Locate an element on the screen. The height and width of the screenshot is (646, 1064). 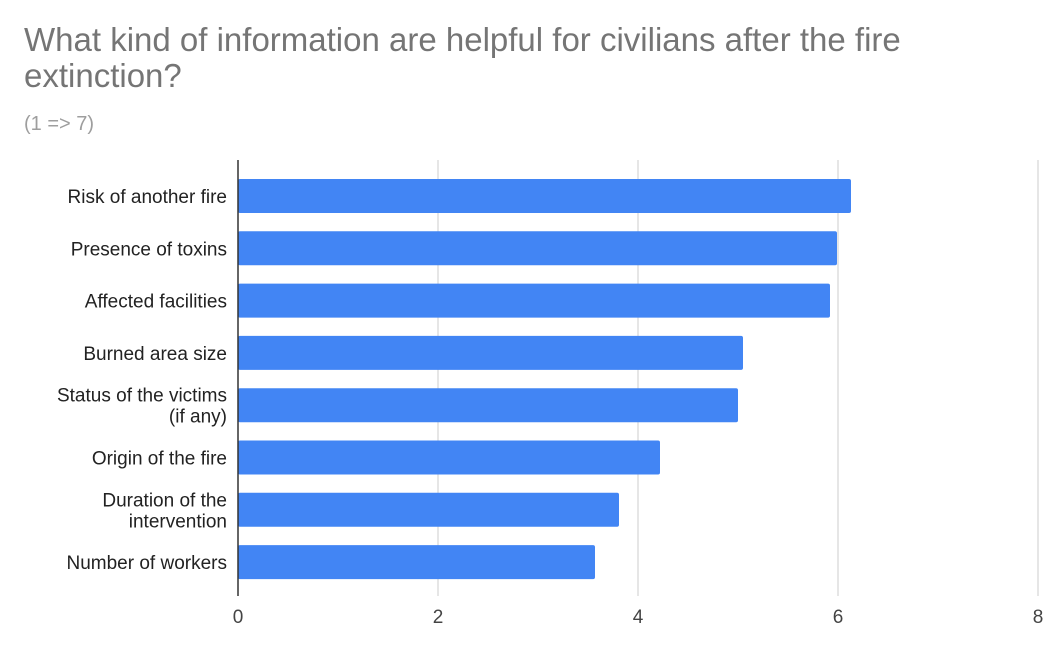
category-label: Presence of toxins is located at coordinates (149, 249).